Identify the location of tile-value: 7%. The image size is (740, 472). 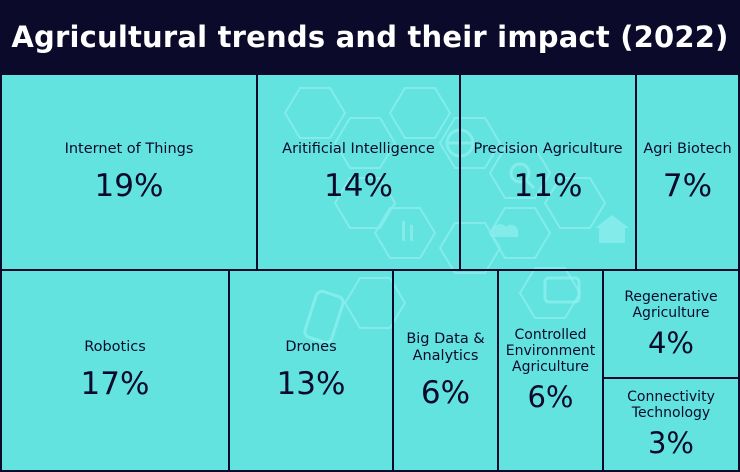
(687, 185).